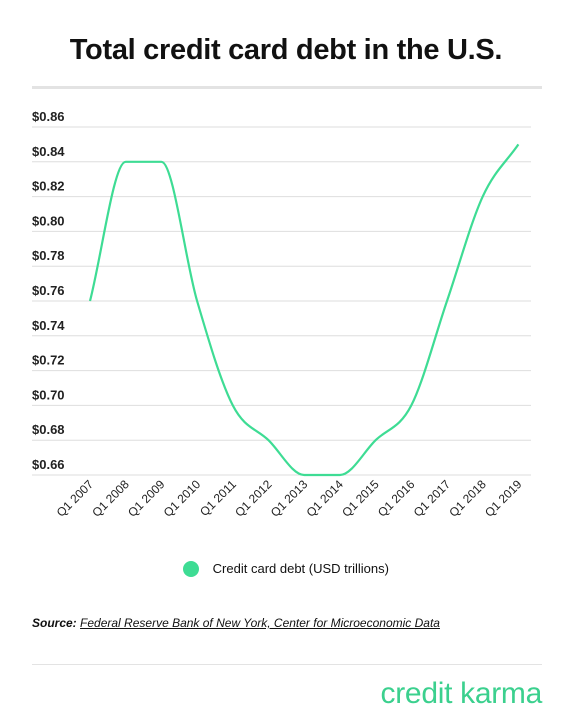  What do you see at coordinates (287, 664) in the screenshot?
I see `footer-divider` at bounding box center [287, 664].